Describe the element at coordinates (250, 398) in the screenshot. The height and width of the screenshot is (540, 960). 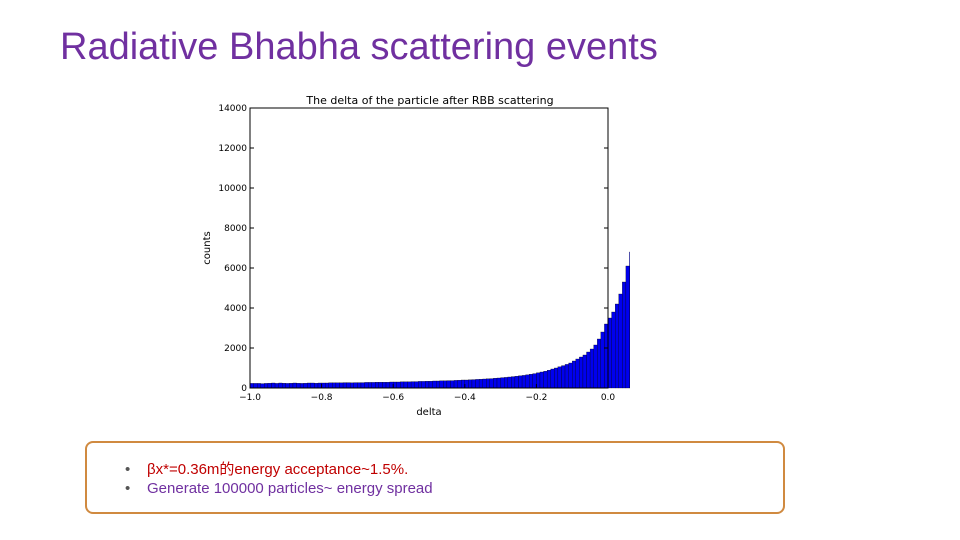
I see `x-tick-label: −1.0` at that location.